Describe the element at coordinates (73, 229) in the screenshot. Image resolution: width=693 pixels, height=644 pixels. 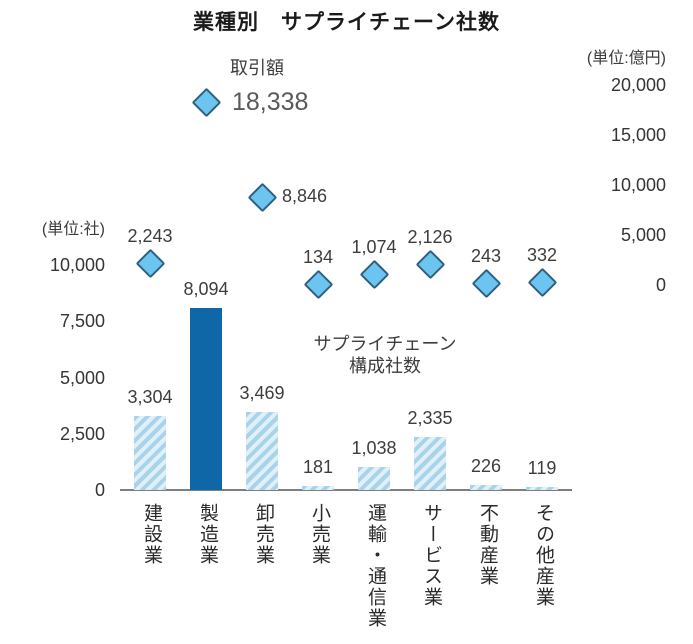
I see `left-axis-unit-label: (単位:社)` at that location.